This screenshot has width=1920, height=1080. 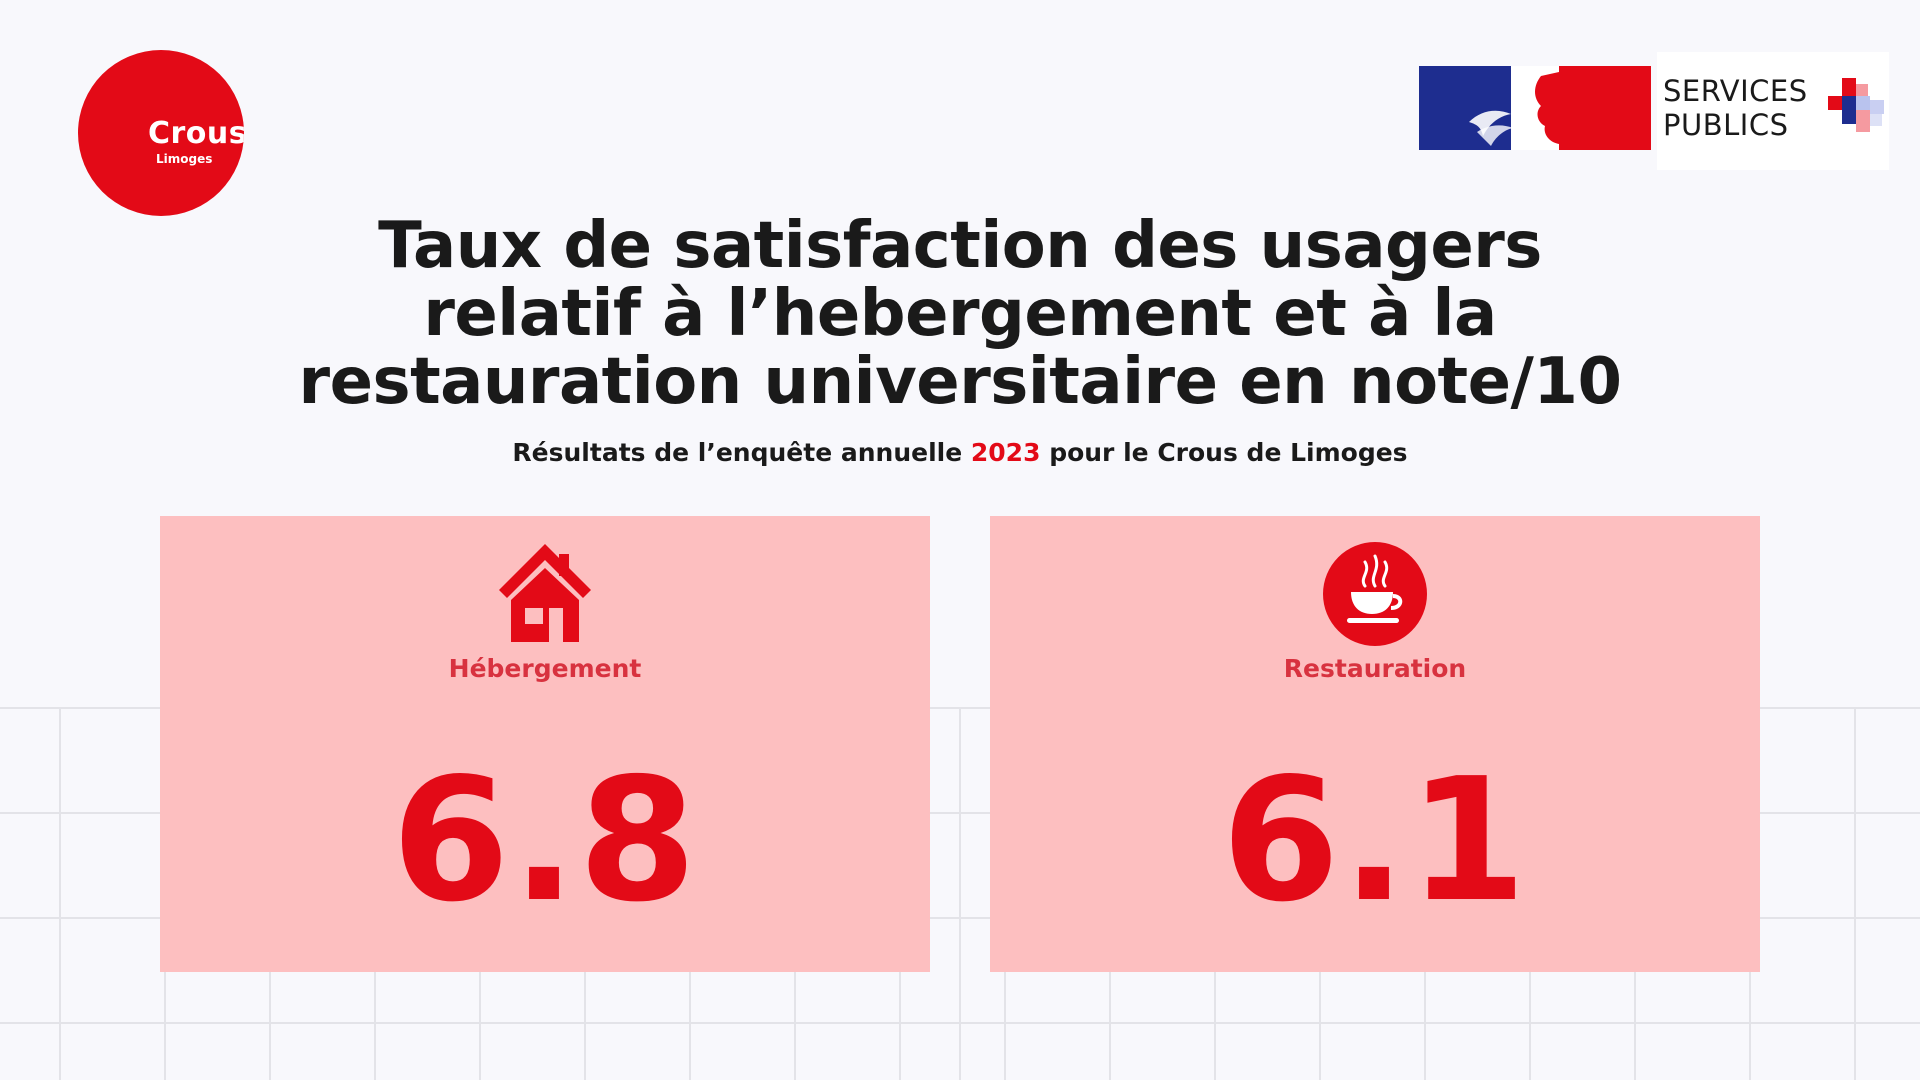 What do you see at coordinates (545, 593) in the screenshot?
I see `house-icon` at bounding box center [545, 593].